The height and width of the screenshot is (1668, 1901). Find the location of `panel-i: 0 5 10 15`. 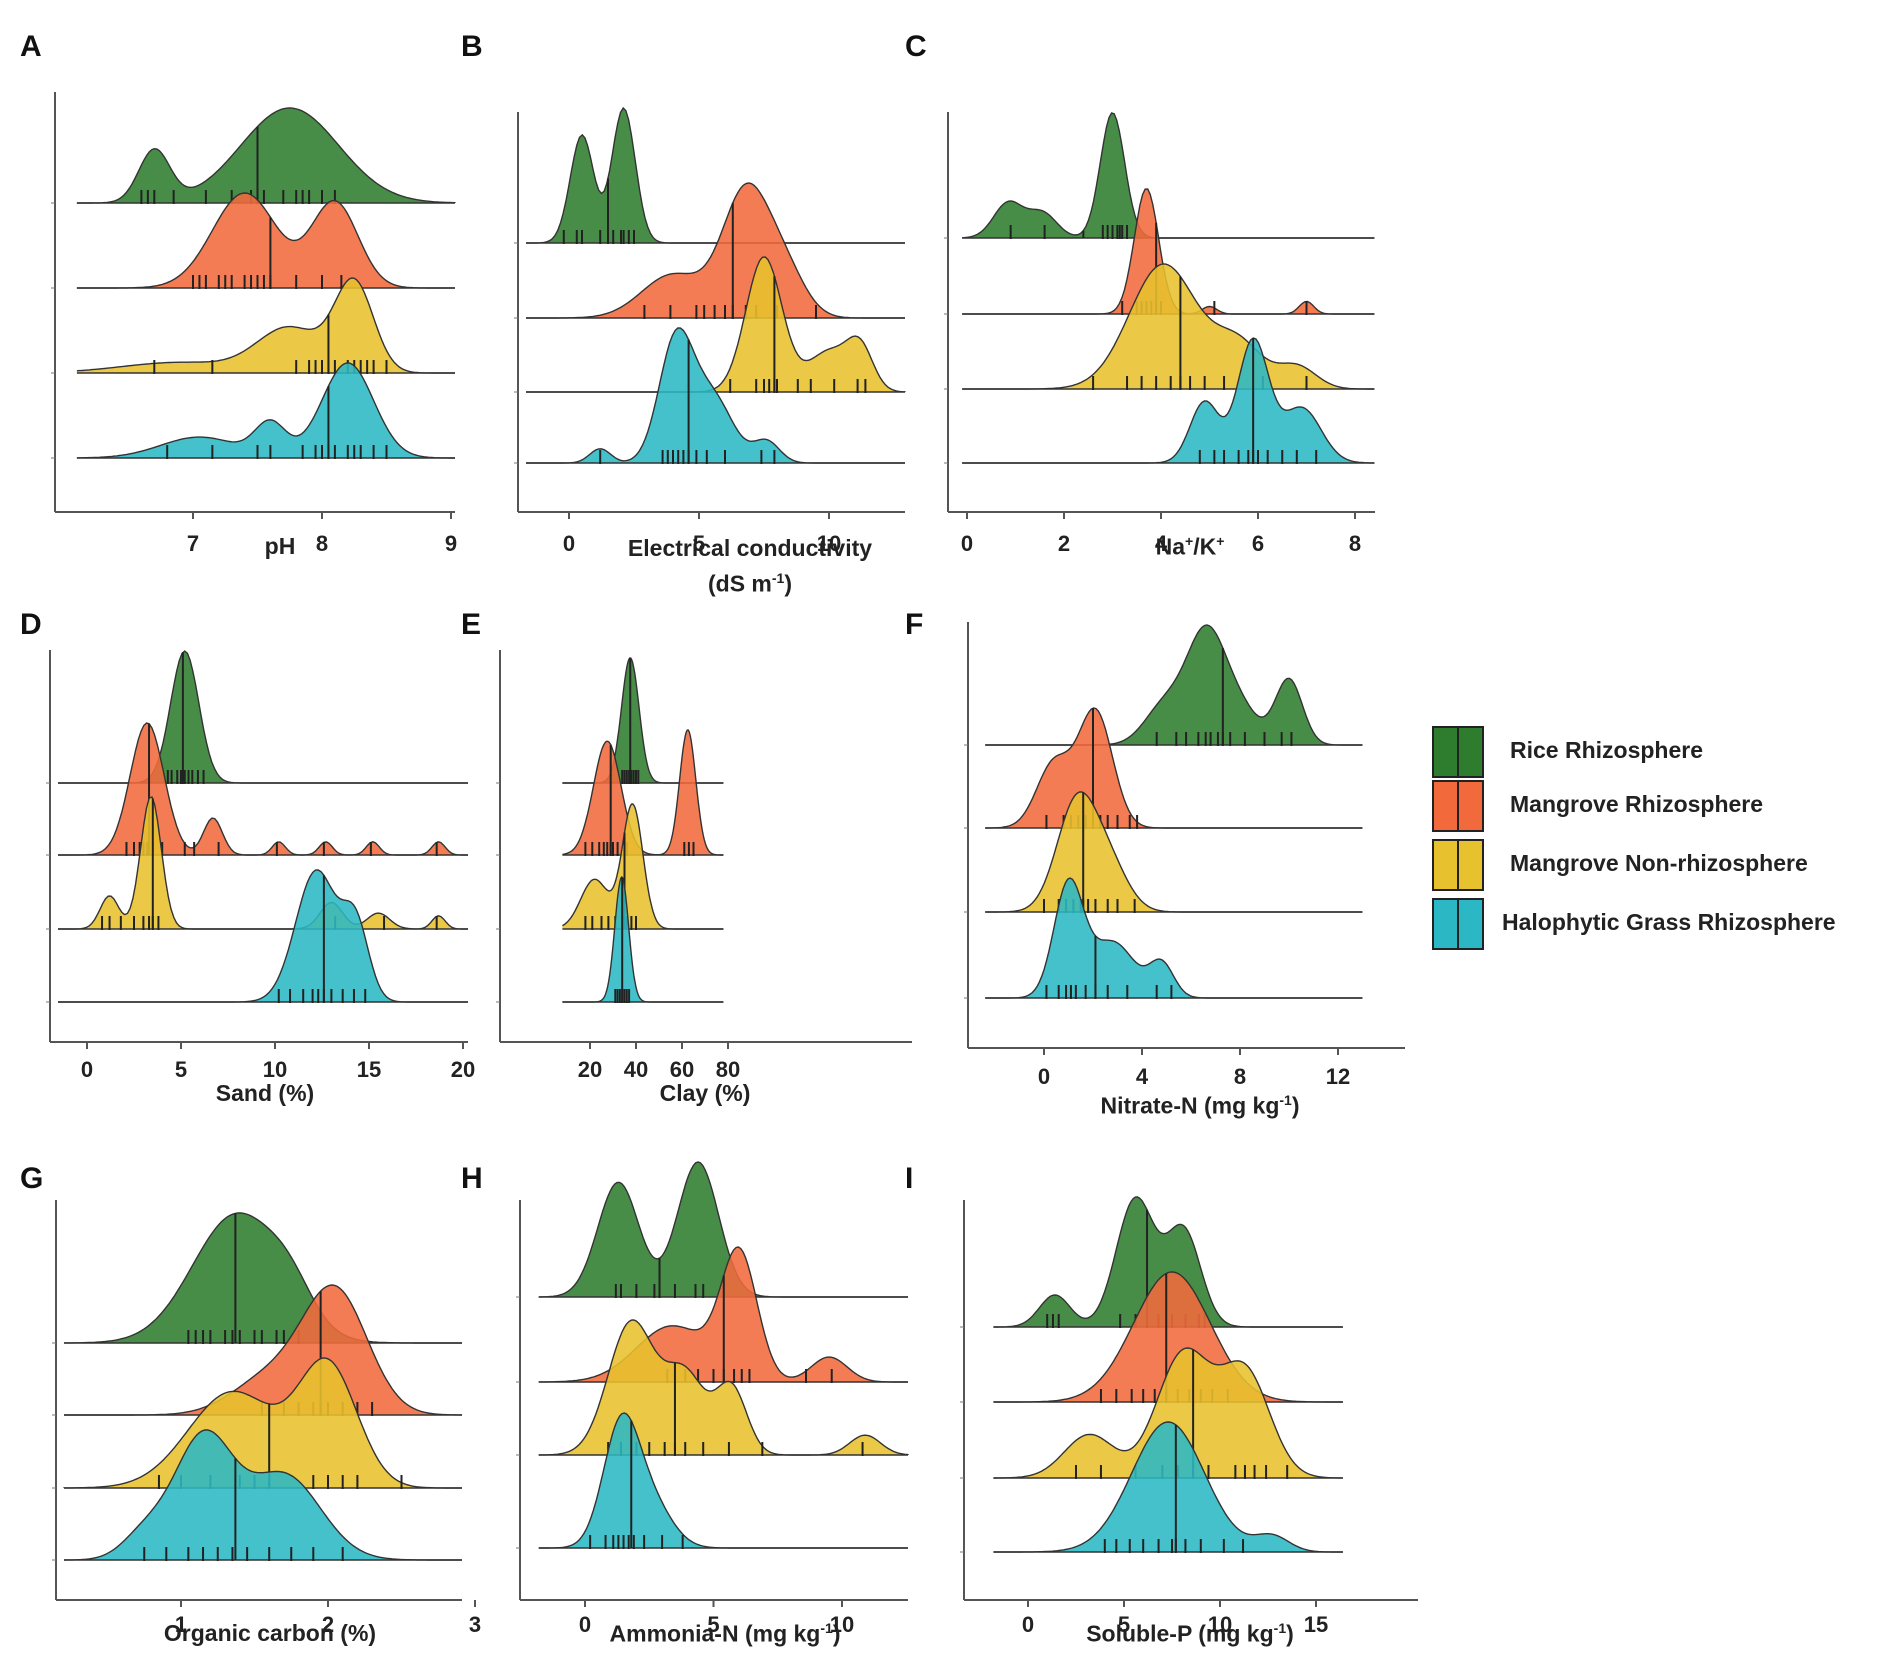

panel-i: 0 5 10 15 is located at coordinates (1189, 1416).